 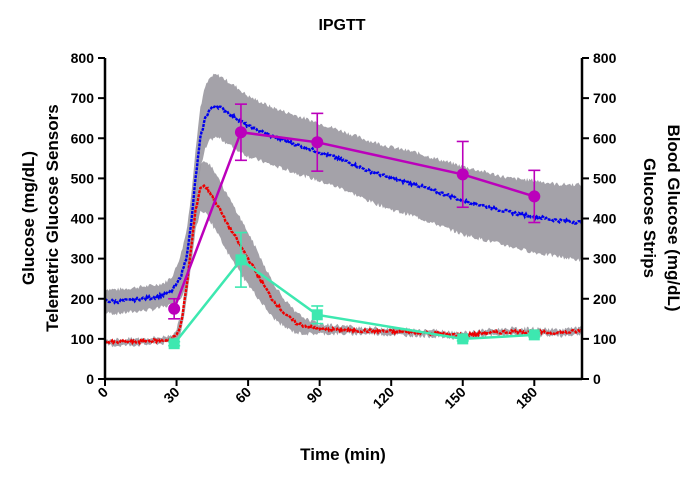 What do you see at coordinates (605, 178) in the screenshot?
I see `y-tick-label-right: 500` at bounding box center [605, 178].